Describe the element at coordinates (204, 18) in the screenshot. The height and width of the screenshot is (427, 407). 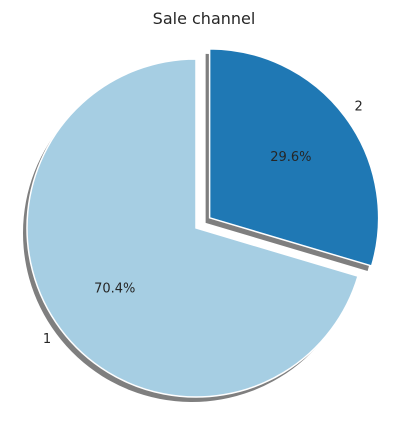
I see `chart-title: Sale channel` at that location.